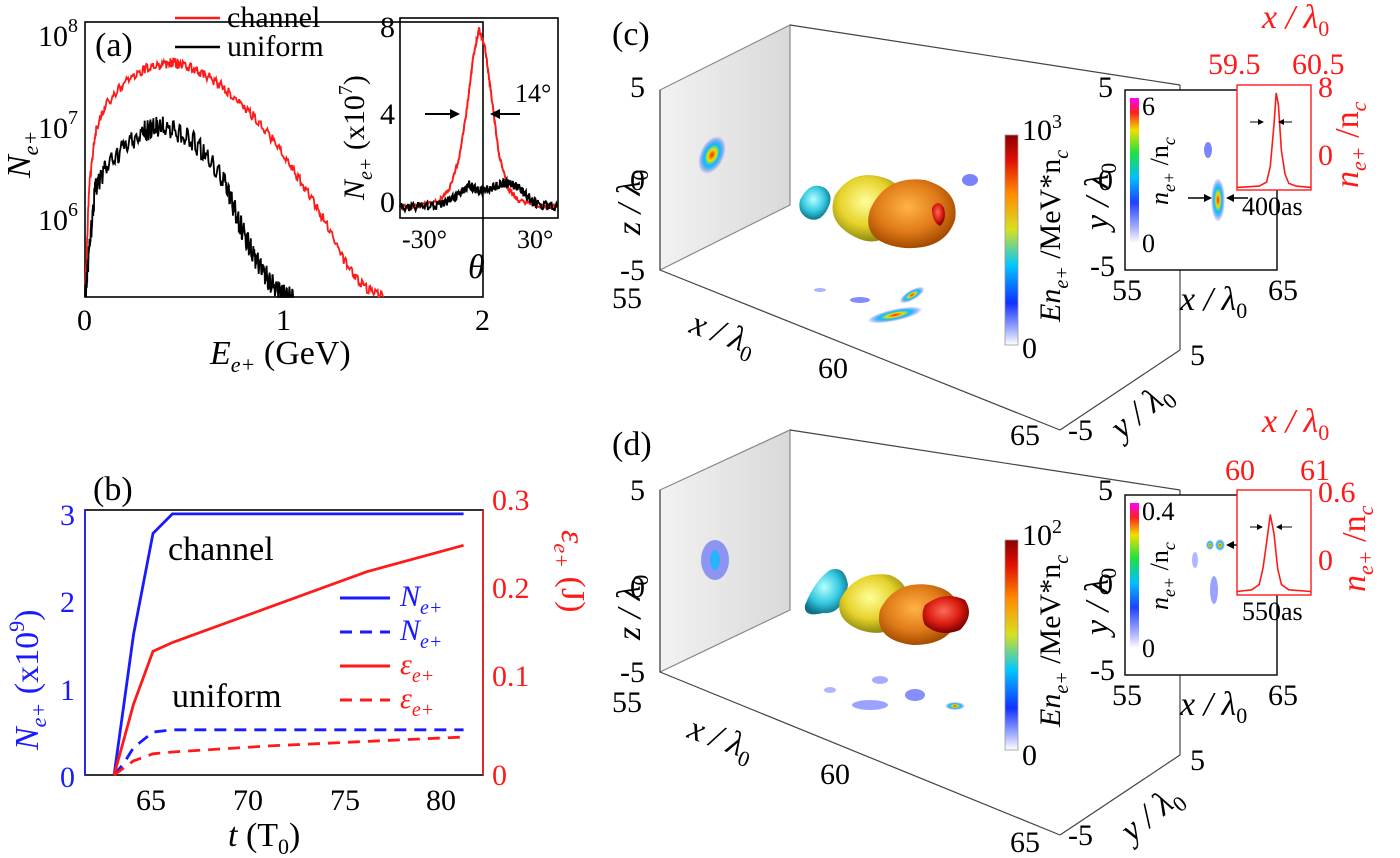 Image resolution: width=1400 pixels, height=858 pixels. Describe the element at coordinates (637, 180) in the screenshot. I see `c-ztick-0: 0` at that location.